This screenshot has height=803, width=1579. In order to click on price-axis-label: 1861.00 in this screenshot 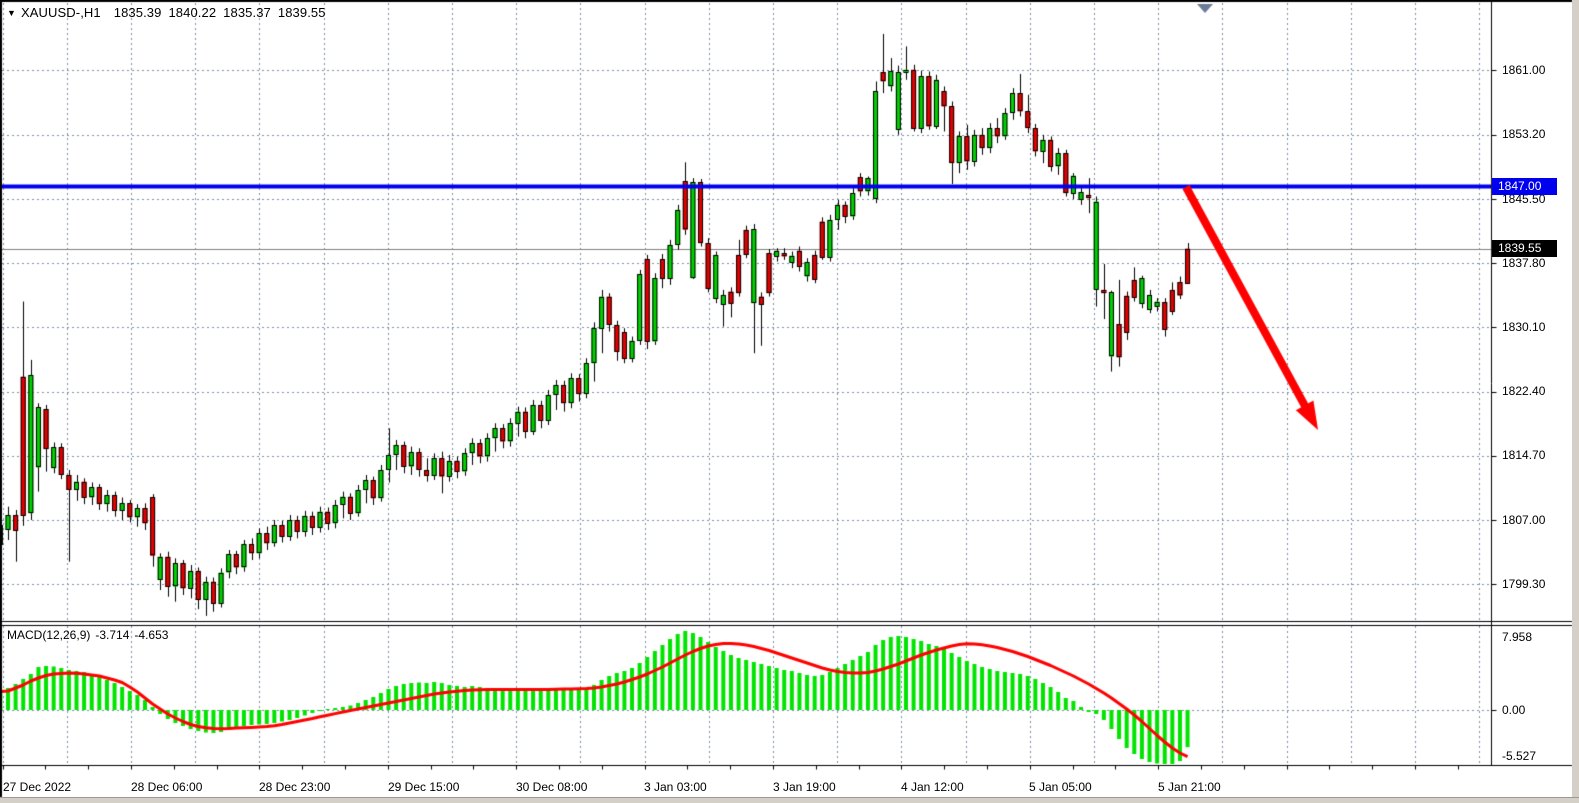, I will do `click(1524, 70)`.